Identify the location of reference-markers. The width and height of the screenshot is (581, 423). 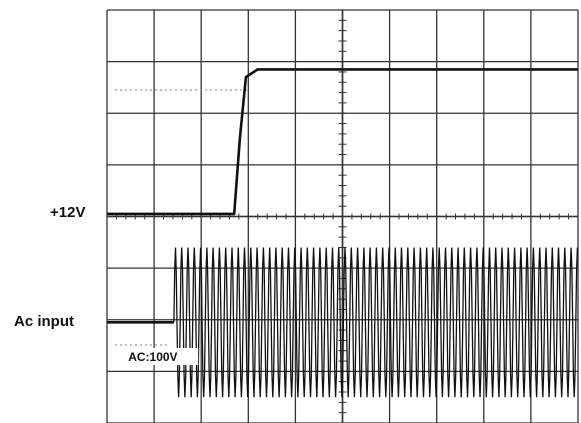
(182, 217).